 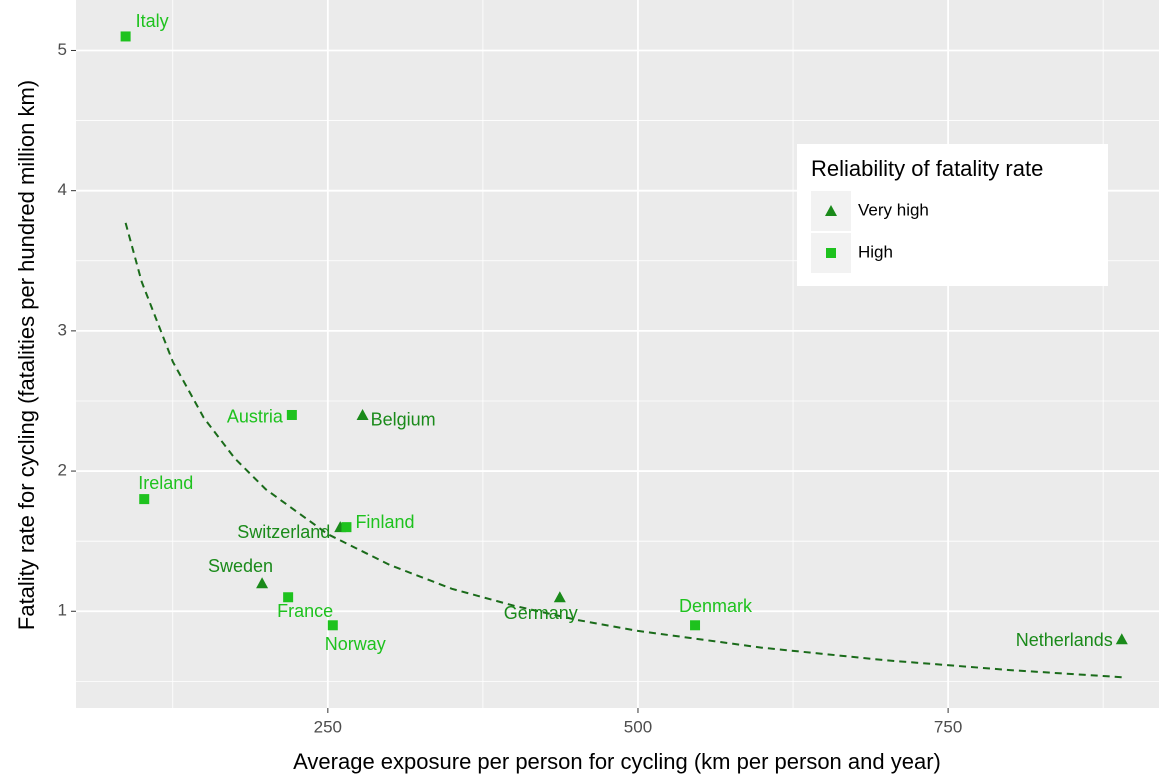 I want to click on point-label: Italy, so click(x=152, y=21).